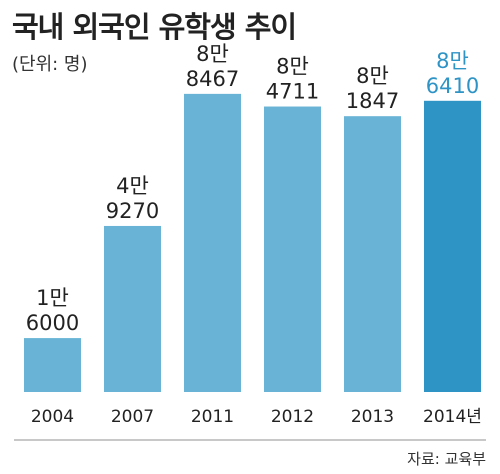 Image resolution: width=500 pixels, height=474 pixels. What do you see at coordinates (372, 417) in the screenshot?
I see `x-tick-label-2013: 2013` at bounding box center [372, 417].